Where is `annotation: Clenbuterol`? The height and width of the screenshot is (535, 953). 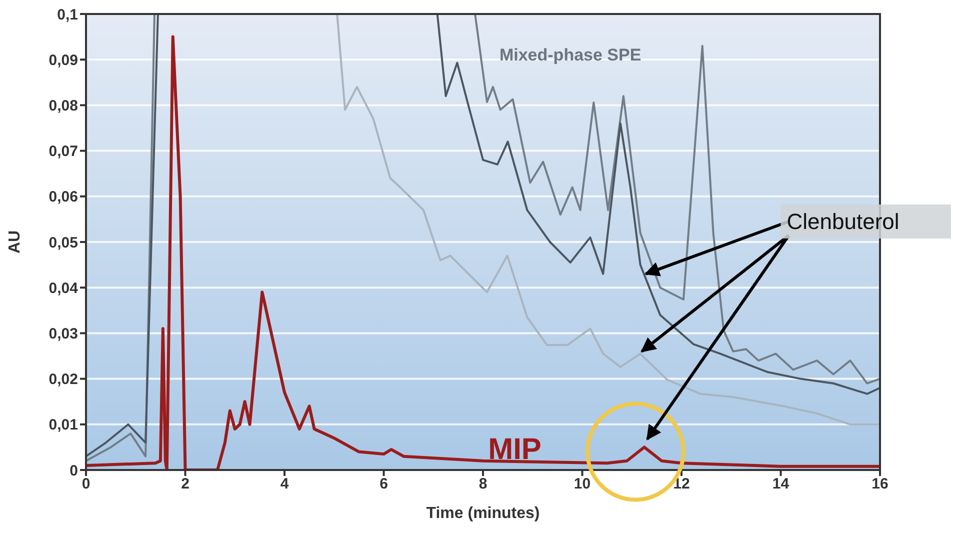
annotation: Clenbuterol is located at coordinates (843, 221).